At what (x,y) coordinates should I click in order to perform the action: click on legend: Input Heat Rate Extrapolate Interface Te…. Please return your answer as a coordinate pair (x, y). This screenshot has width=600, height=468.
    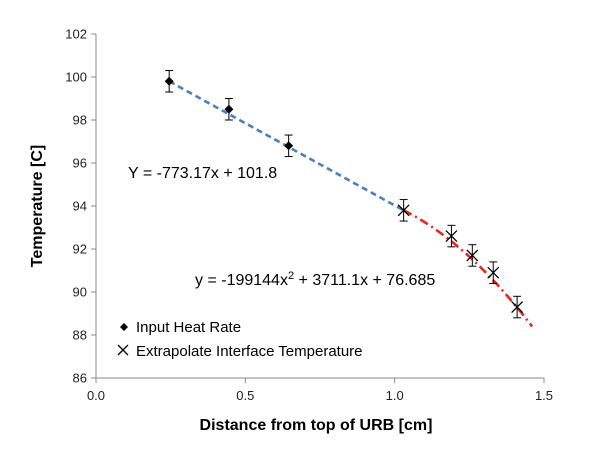
    Looking at the image, I should click on (240, 339).